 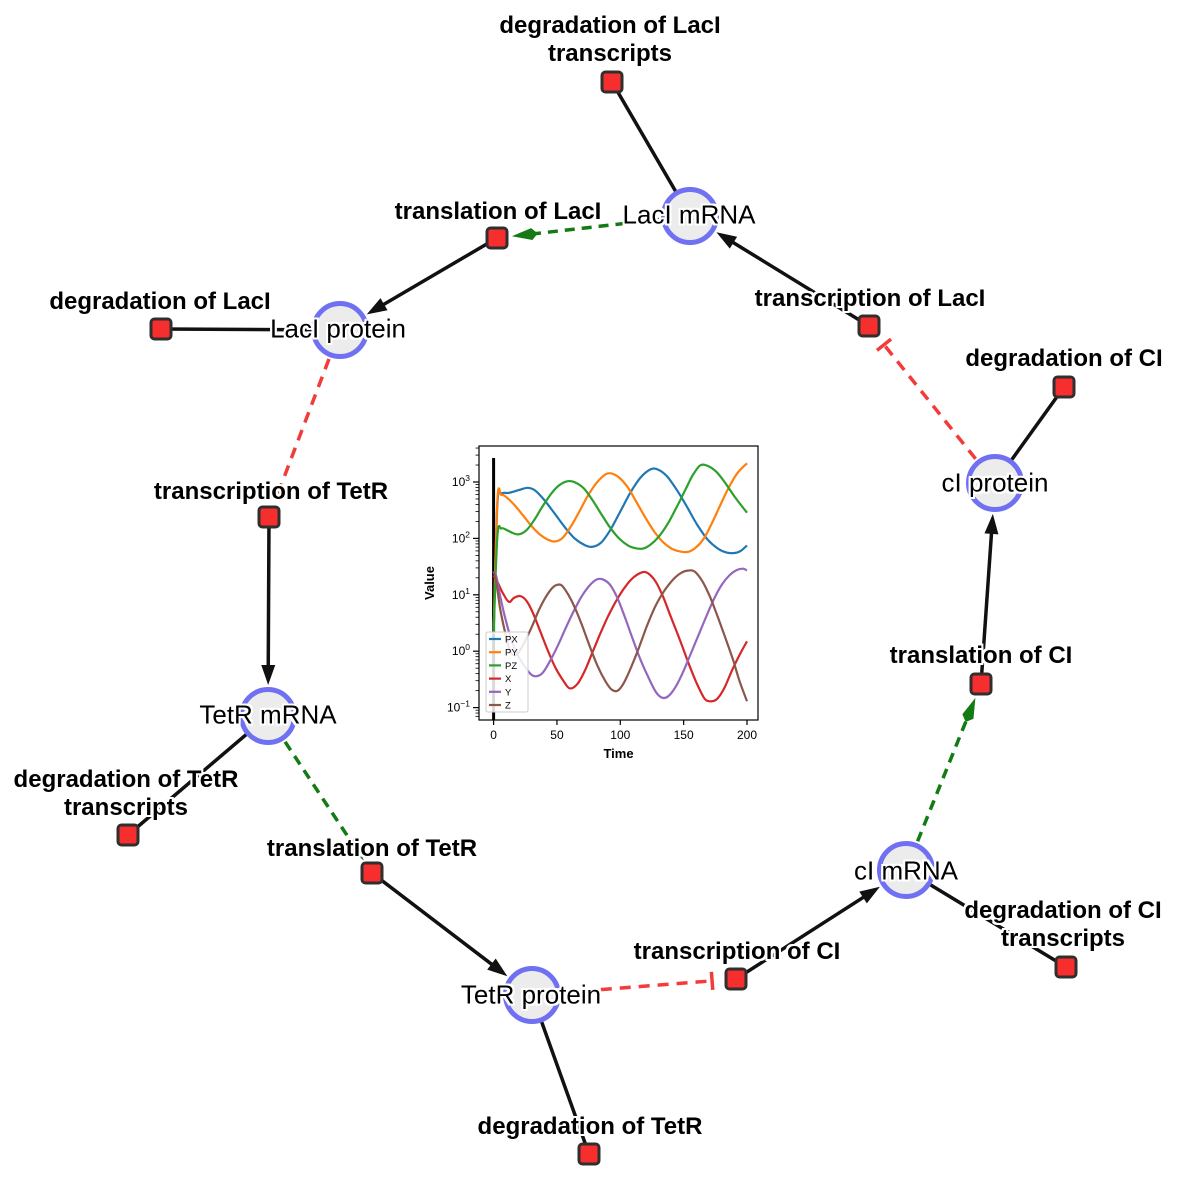 I want to click on series-line-PZ, so click(x=620, y=549).